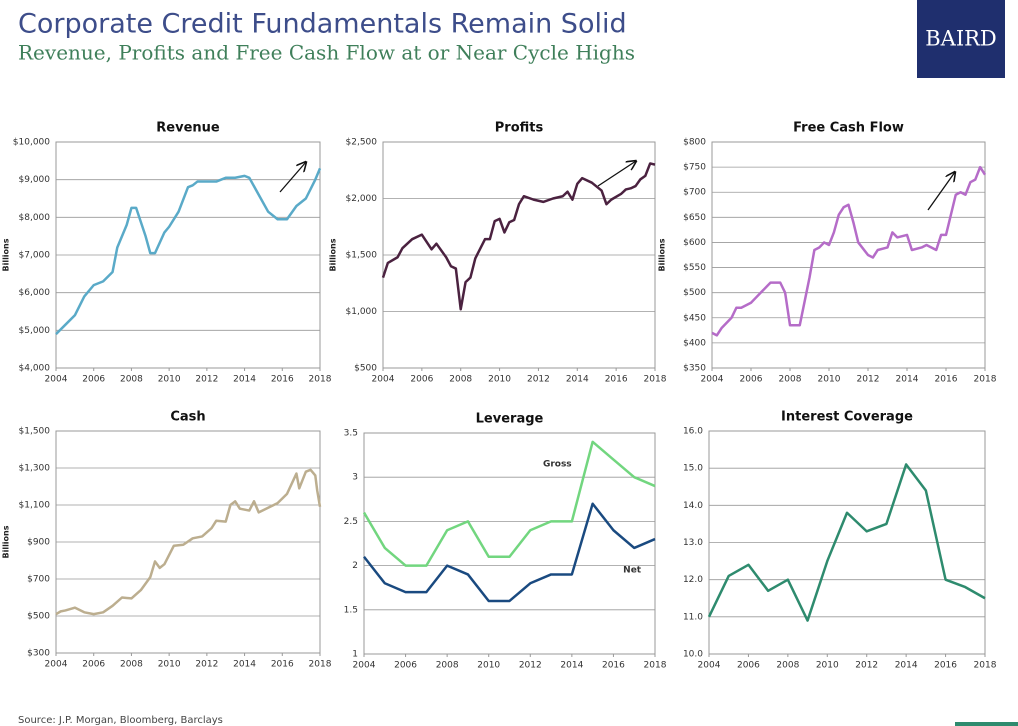  Describe the element at coordinates (694, 243) in the screenshot. I see `y-tick-label: $600` at that location.